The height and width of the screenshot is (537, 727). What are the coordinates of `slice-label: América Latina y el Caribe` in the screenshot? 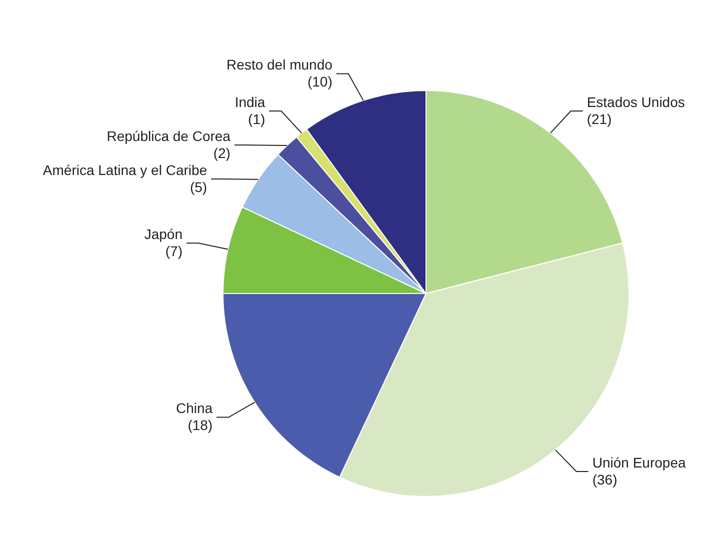 It's located at (125, 170).